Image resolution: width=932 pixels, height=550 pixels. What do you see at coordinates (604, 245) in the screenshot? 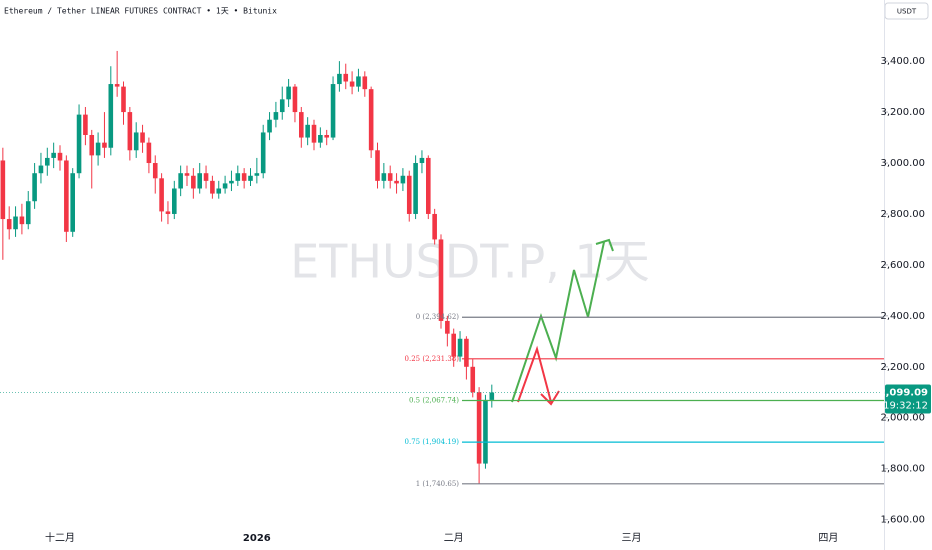
I see `bull-arrowhead` at bounding box center [604, 245].